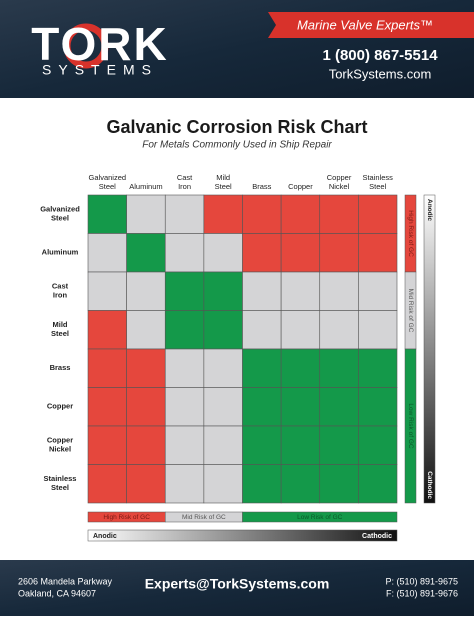 The image size is (474, 621). I want to click on column-label: Nickel, so click(339, 186).